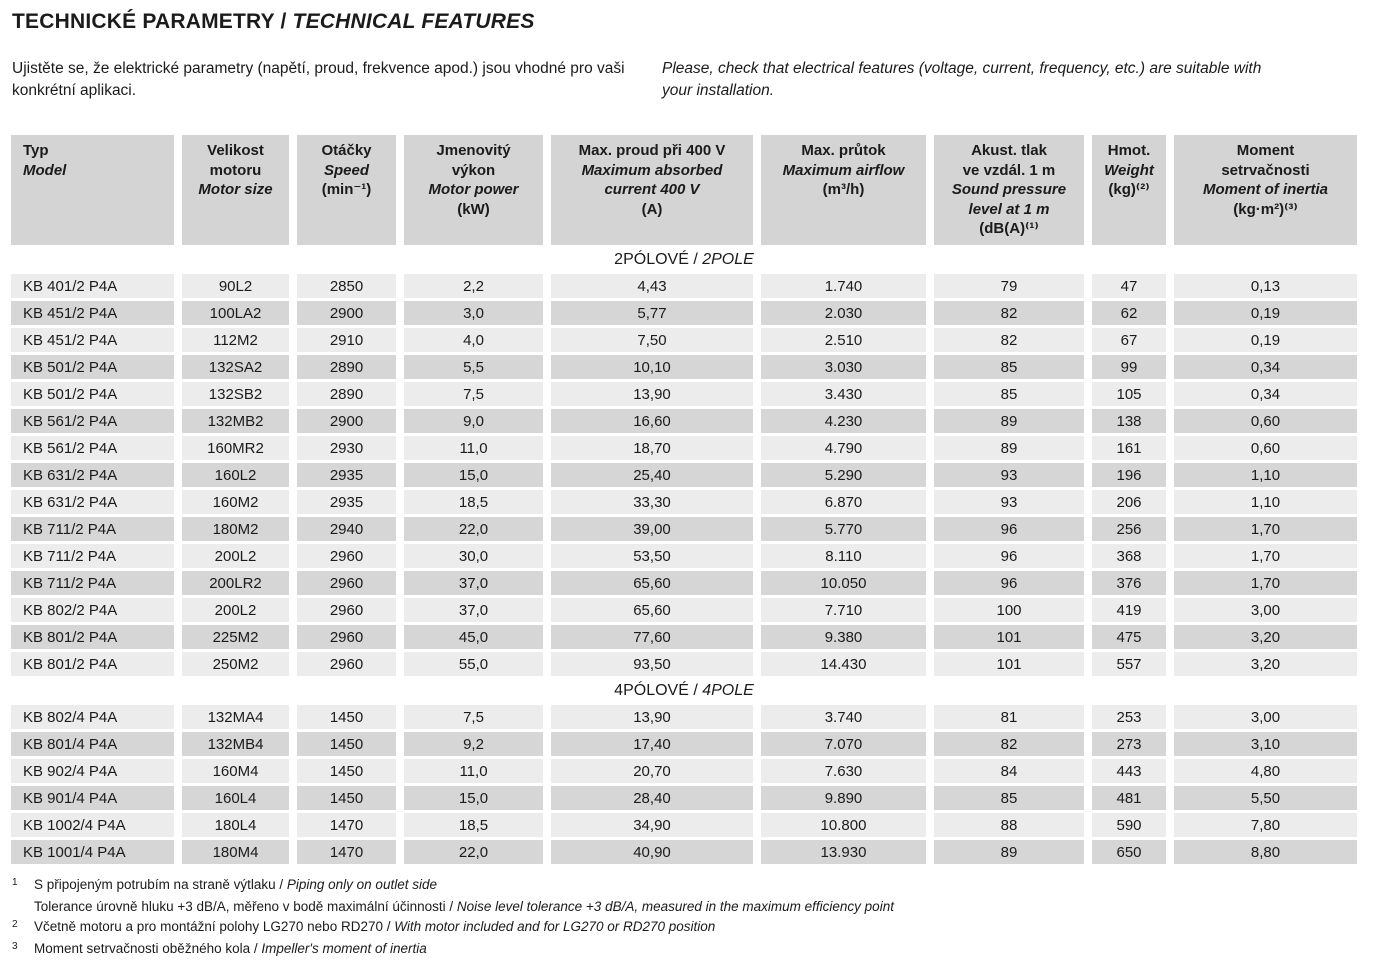 The height and width of the screenshot is (961, 1377). I want to click on cell-model: KB 401/2 P4A, so click(92, 286).